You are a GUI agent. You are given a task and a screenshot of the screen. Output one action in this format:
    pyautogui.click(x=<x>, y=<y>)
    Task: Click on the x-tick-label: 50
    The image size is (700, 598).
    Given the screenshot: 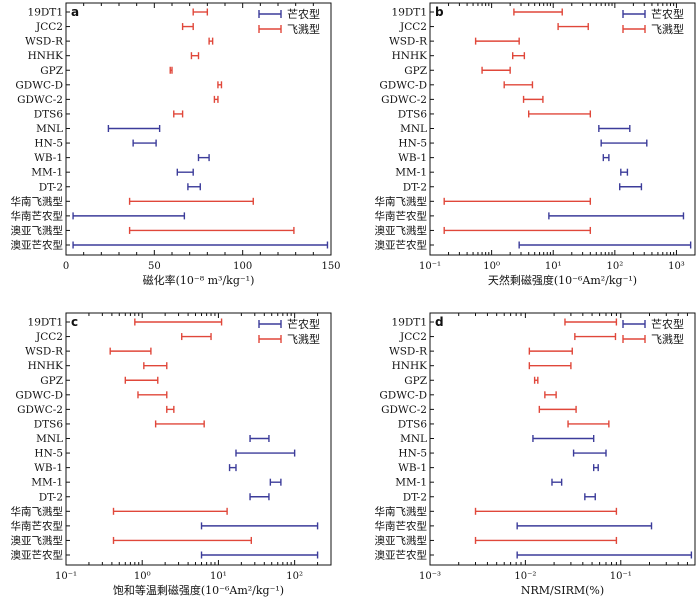 What is the action you would take?
    pyautogui.click(x=154, y=266)
    